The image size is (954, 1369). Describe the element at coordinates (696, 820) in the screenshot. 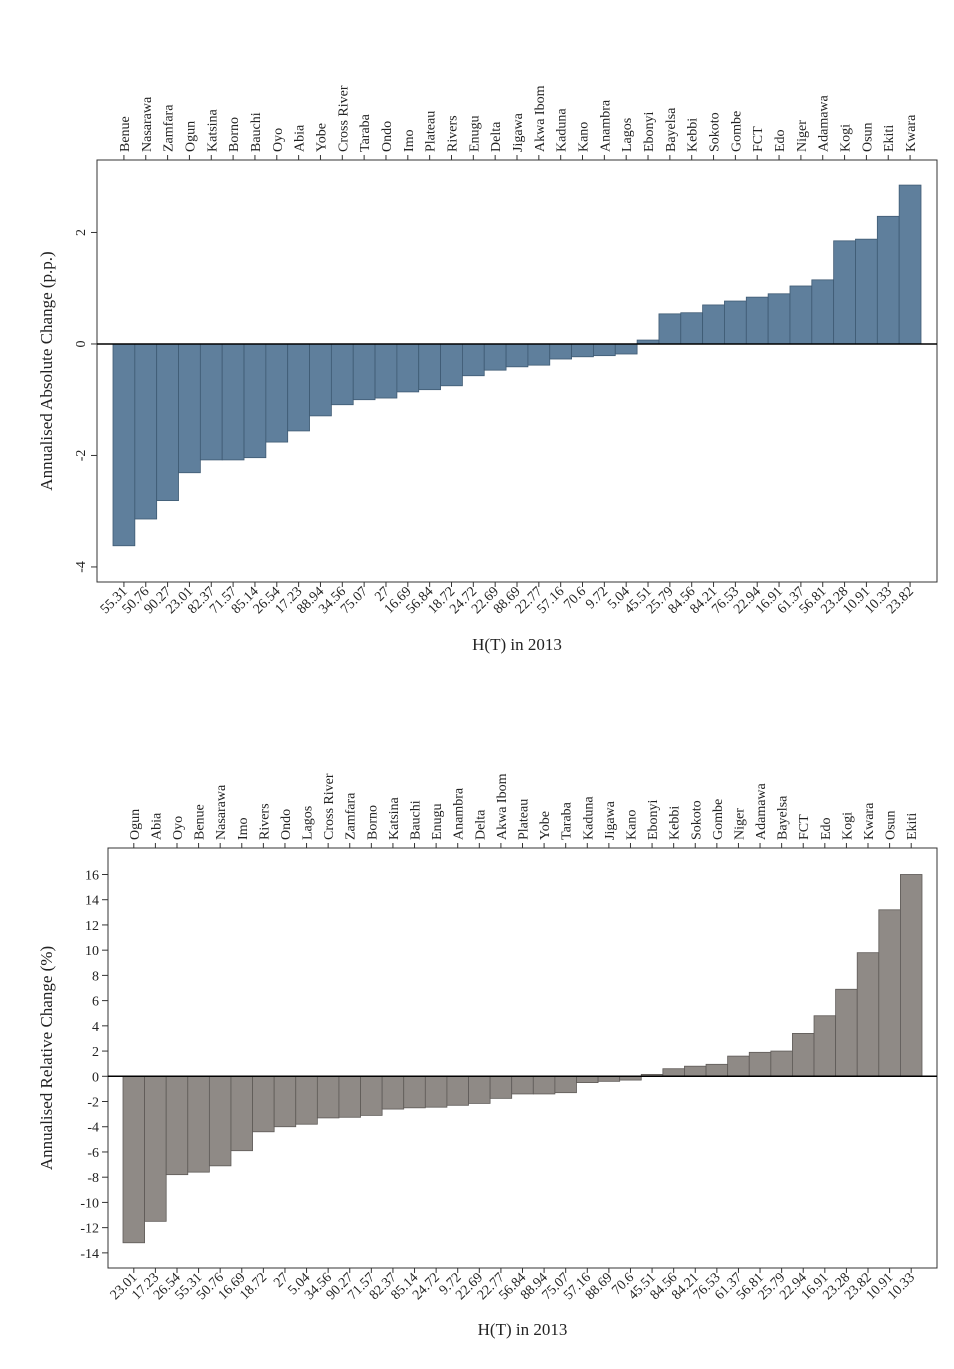

I see `state-label: Sokoto` at that location.